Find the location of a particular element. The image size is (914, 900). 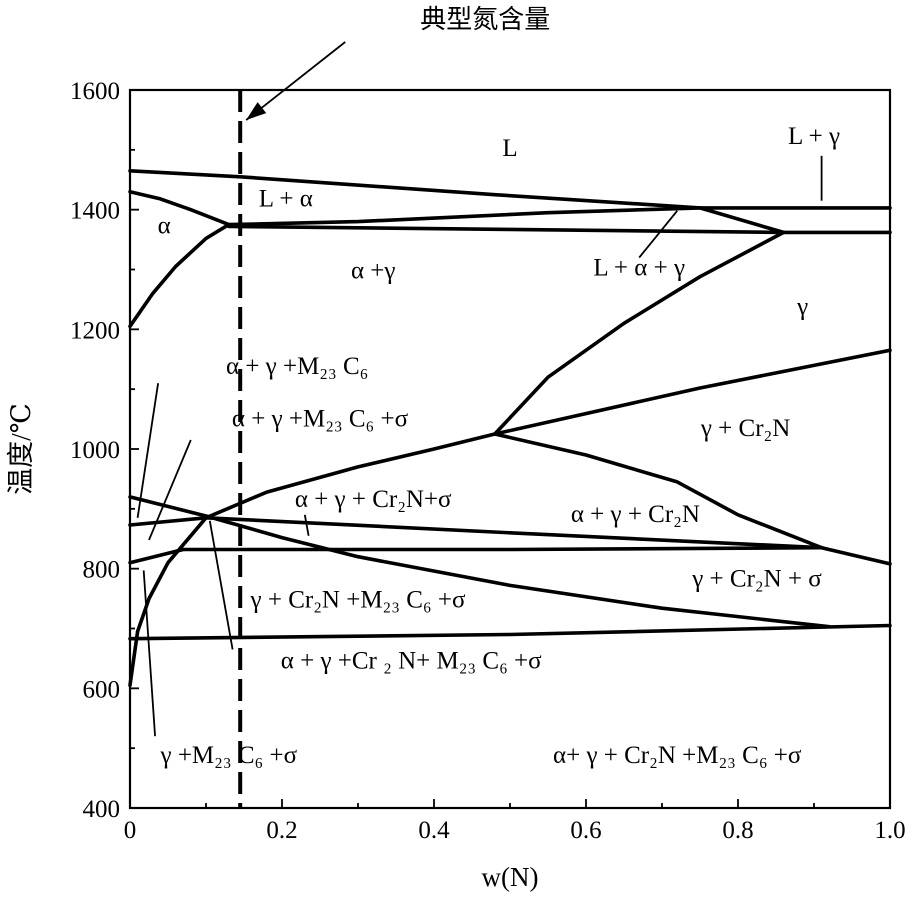

y-axis-label: 温度/℃ is located at coordinates (21, 449).